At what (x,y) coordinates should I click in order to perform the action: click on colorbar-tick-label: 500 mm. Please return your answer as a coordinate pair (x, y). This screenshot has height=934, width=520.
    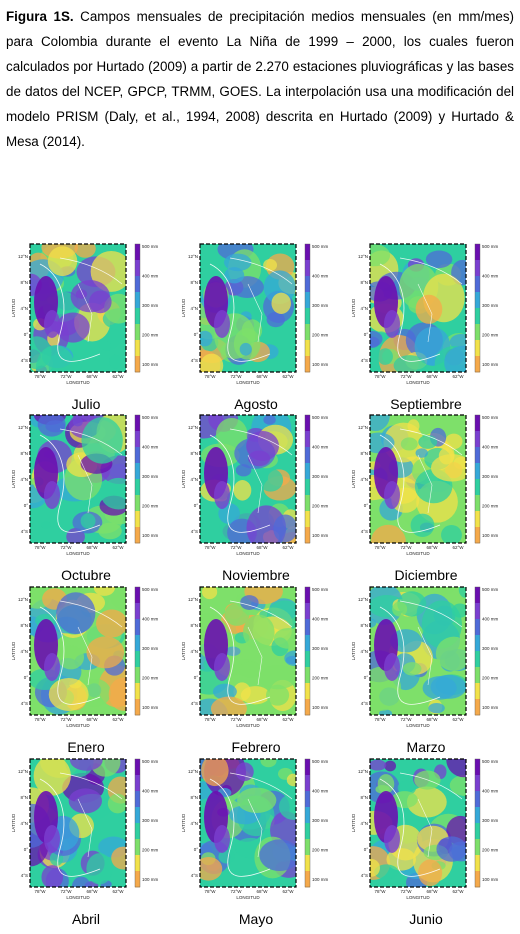
    Looking at the image, I should click on (490, 589).